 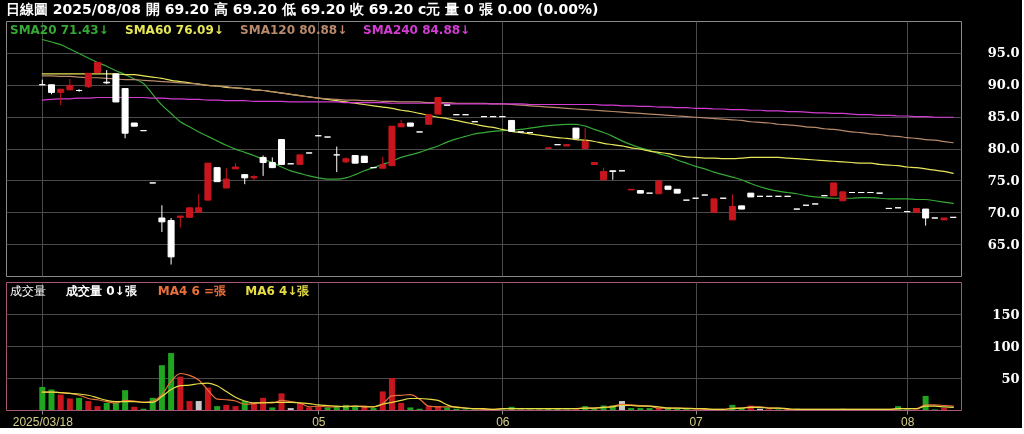 I want to click on y-tick-label: 70.0, so click(x=1003, y=212).